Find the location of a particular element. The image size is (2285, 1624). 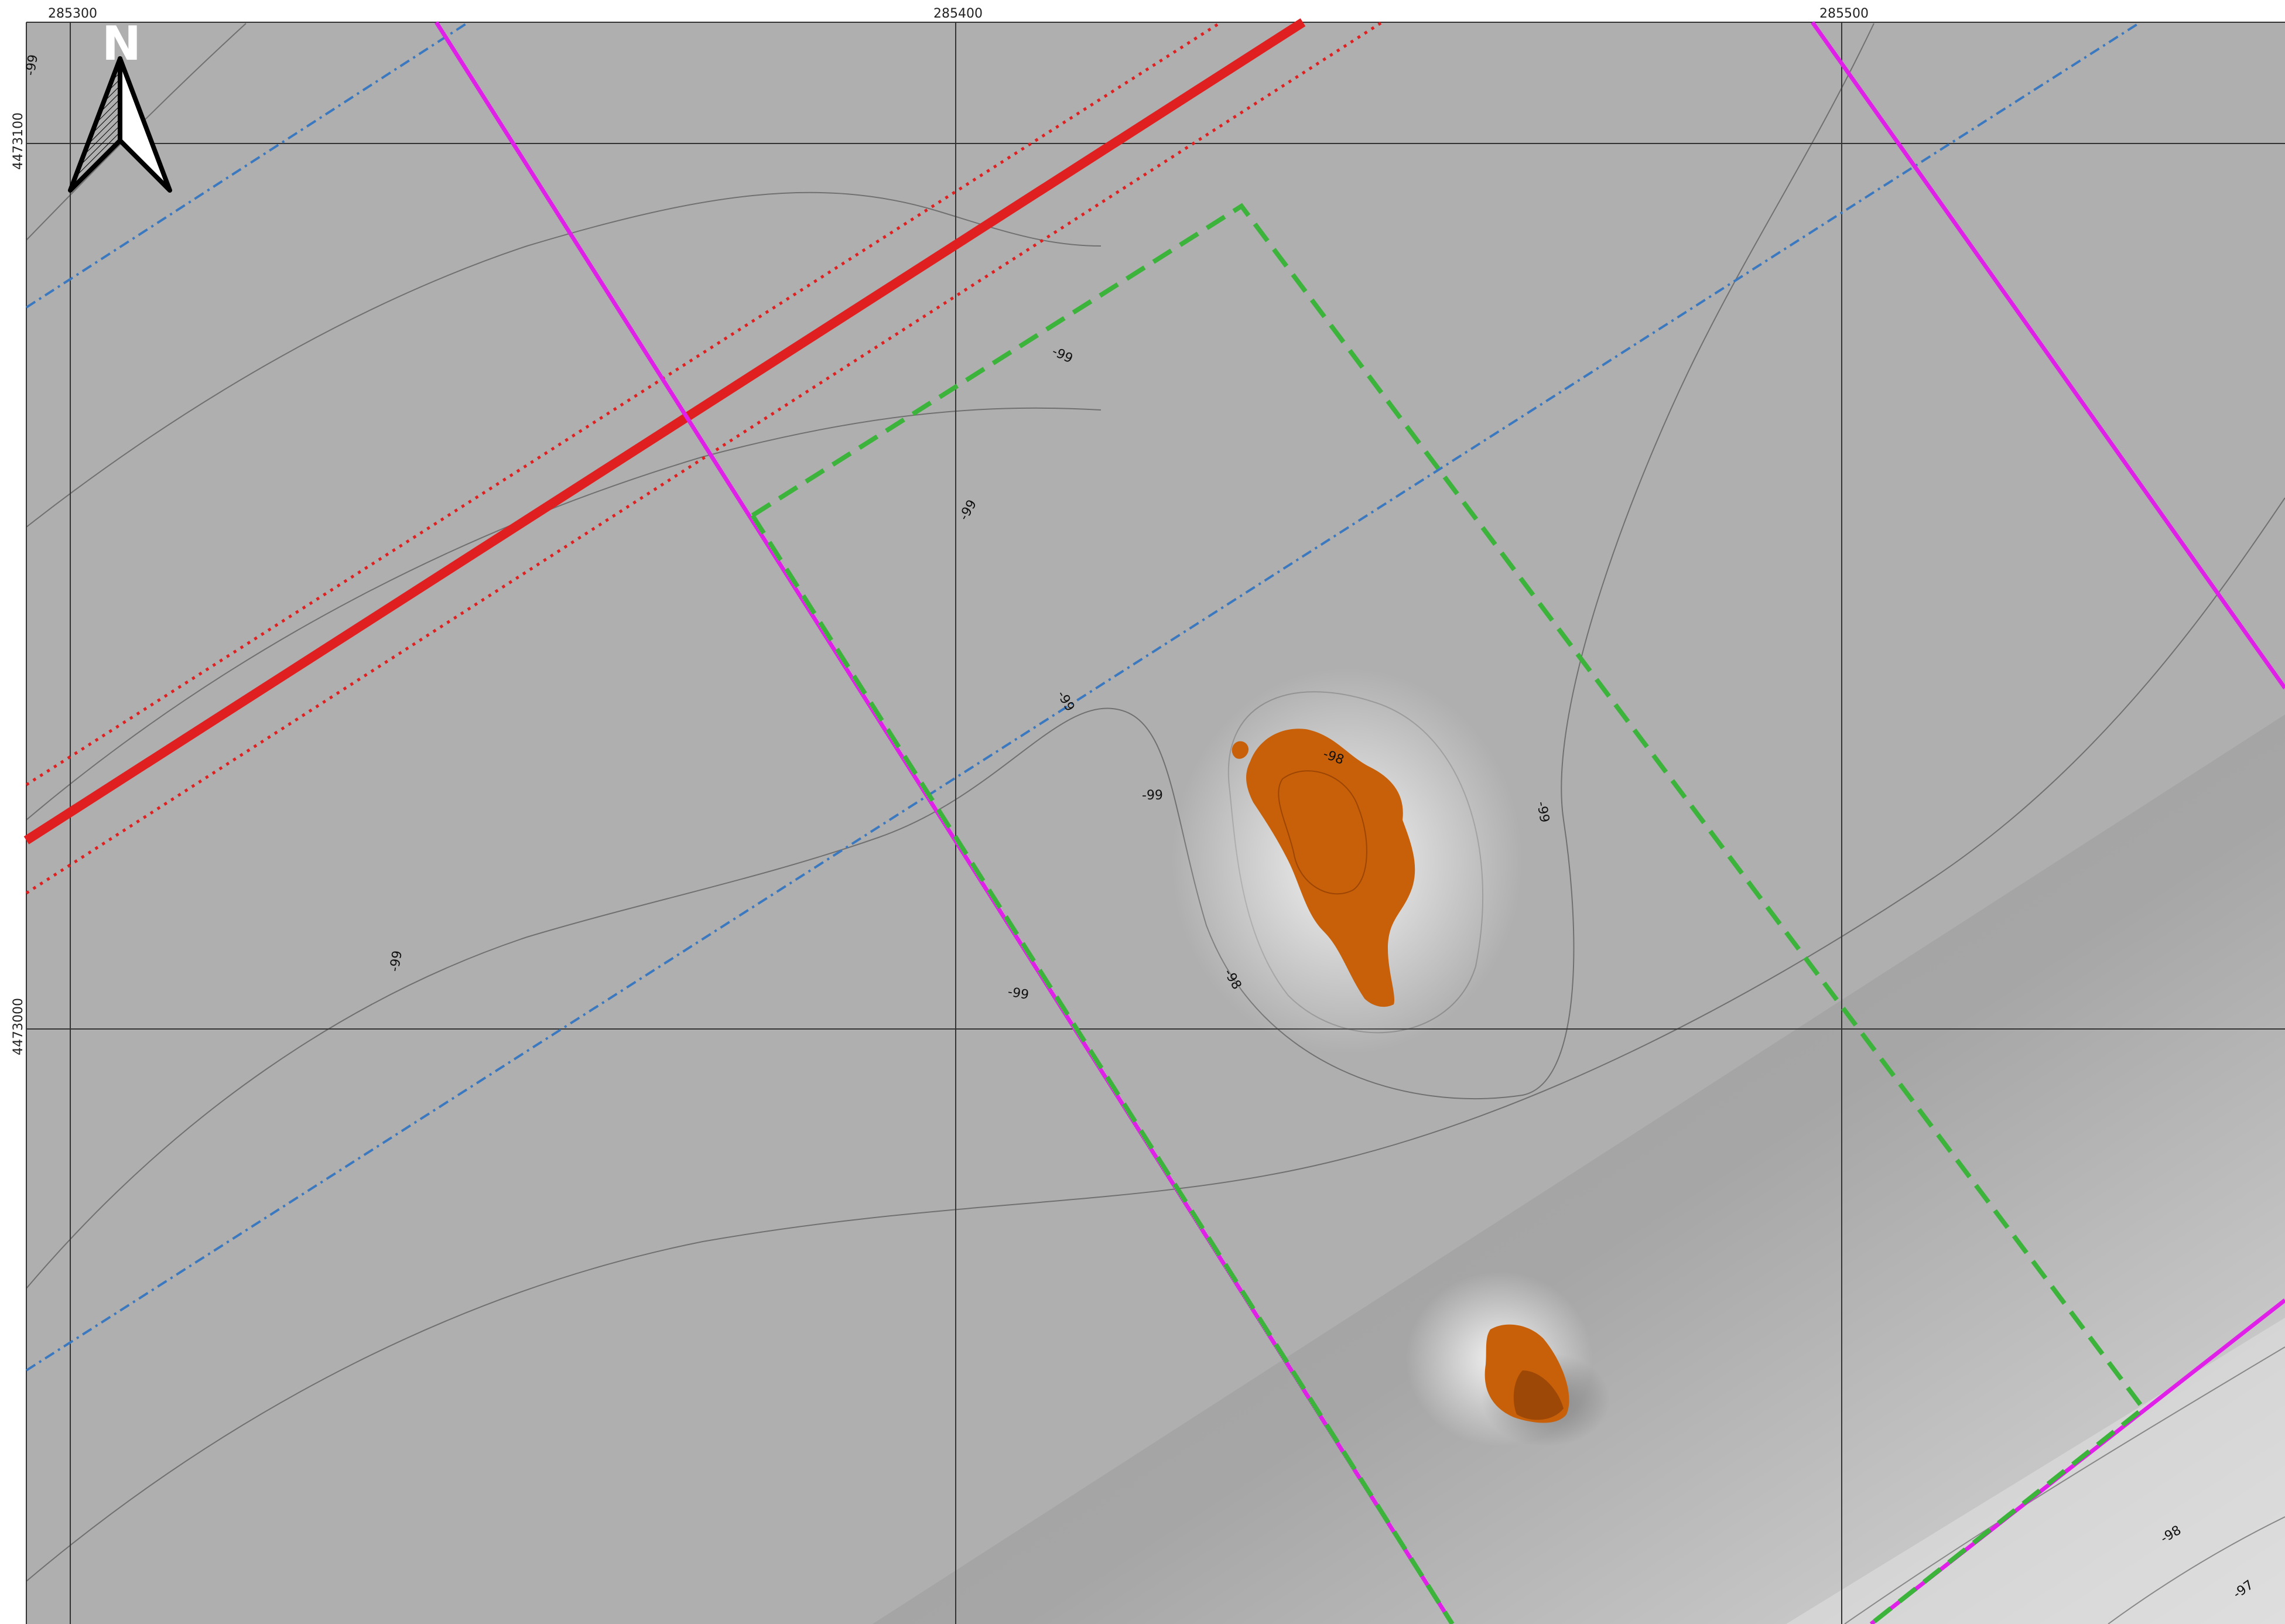

y-coord-label: 4473000 is located at coordinates (18, 1026).